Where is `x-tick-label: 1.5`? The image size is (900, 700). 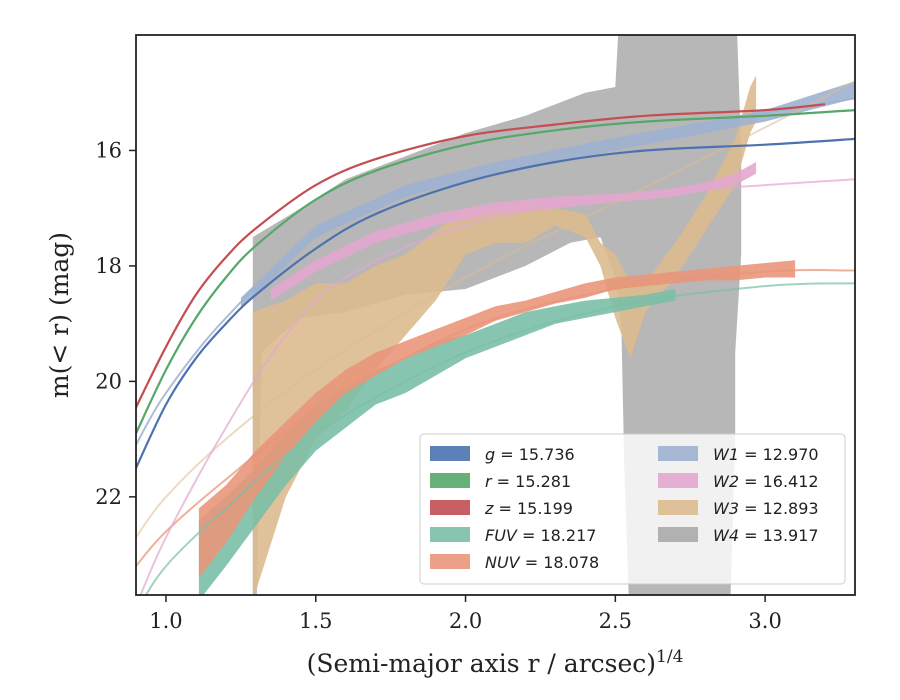 x-tick-label: 1.5 is located at coordinates (315, 621).